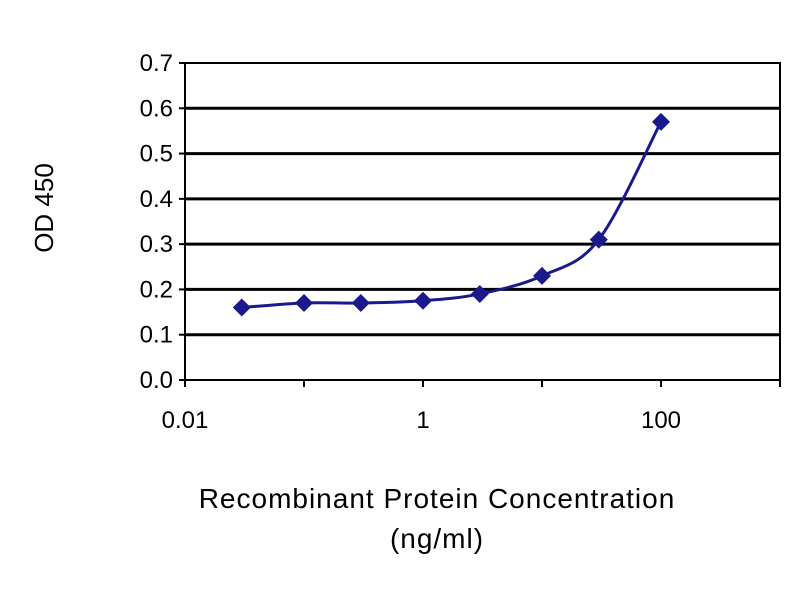 Image resolution: width=800 pixels, height=600 pixels. What do you see at coordinates (661, 420) in the screenshot?
I see `x-tick-label: 100` at bounding box center [661, 420].